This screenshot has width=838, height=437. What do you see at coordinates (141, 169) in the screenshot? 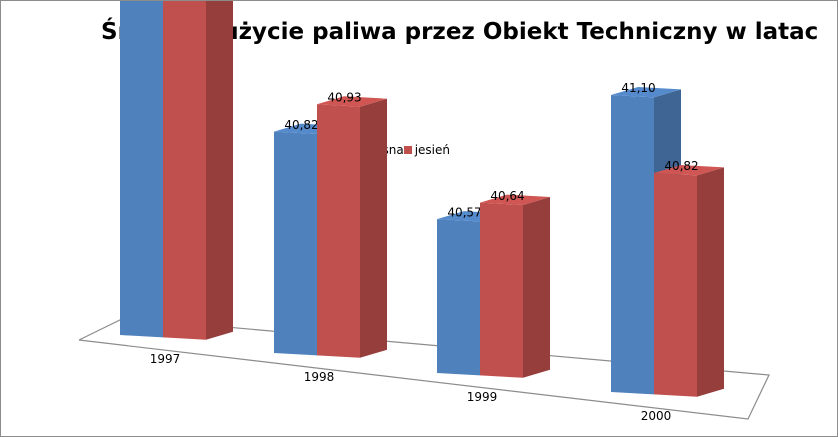
I see `bar-front-1997-wiosna` at bounding box center [141, 169].